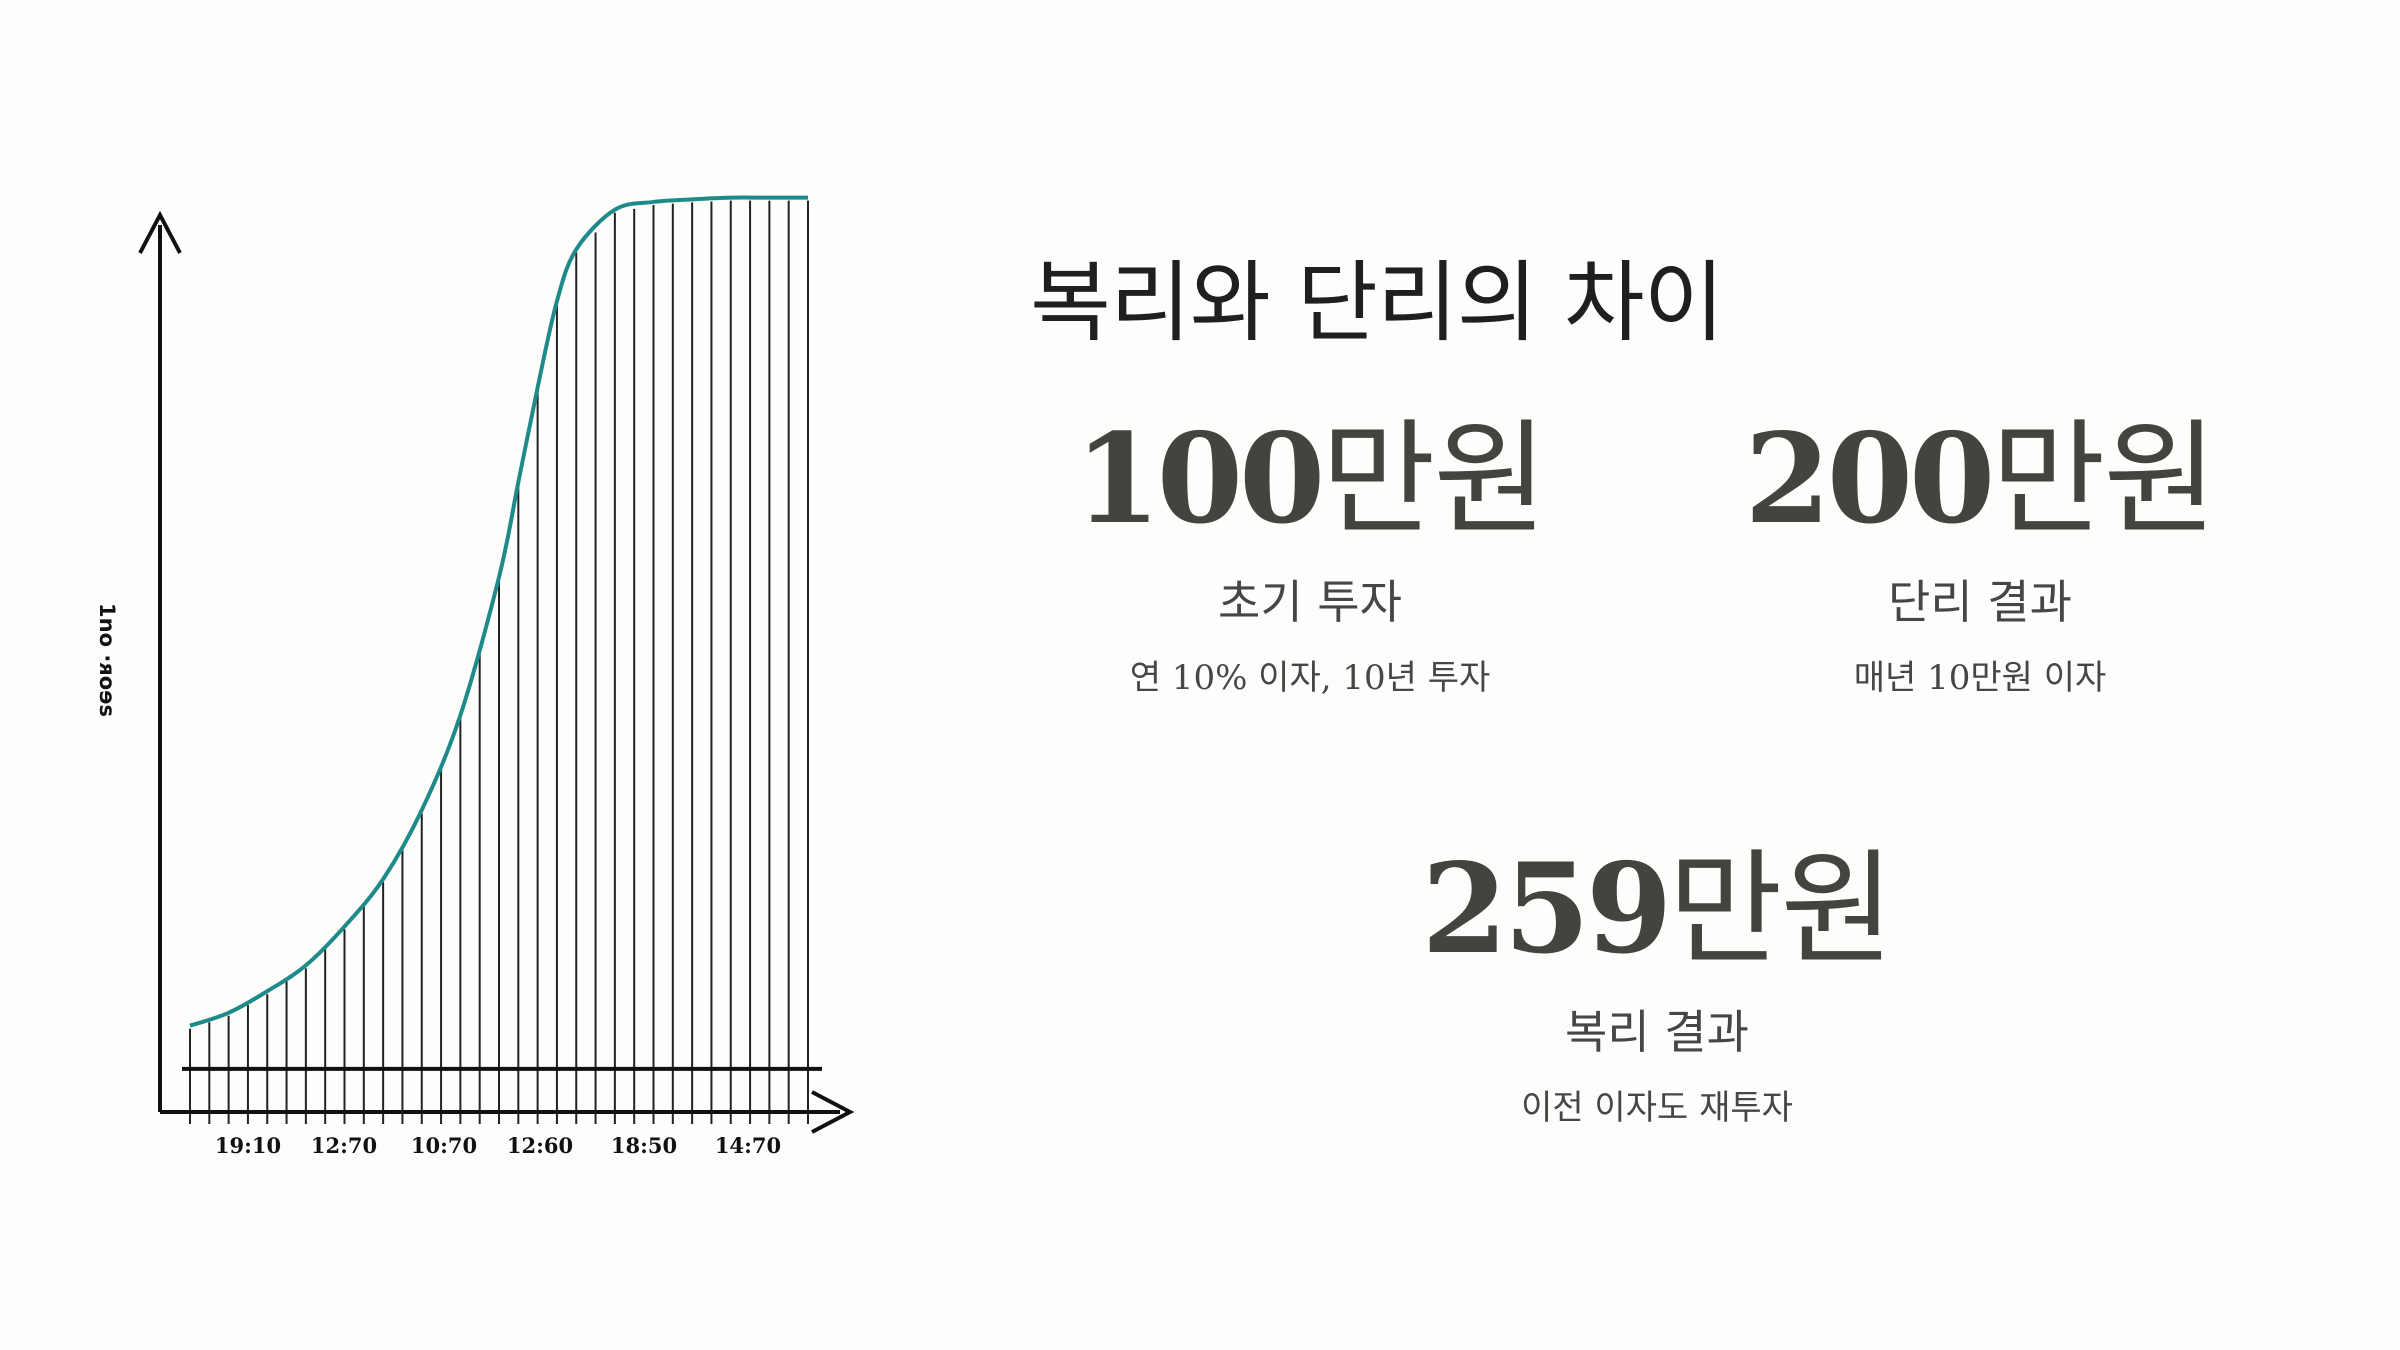 This screenshot has height=1350, width=2400. Describe the element at coordinates (1657, 988) in the screenshot. I see `stat-compound-interest-result: 259만원 복리 결과 이전 이자도 재투자` at that location.